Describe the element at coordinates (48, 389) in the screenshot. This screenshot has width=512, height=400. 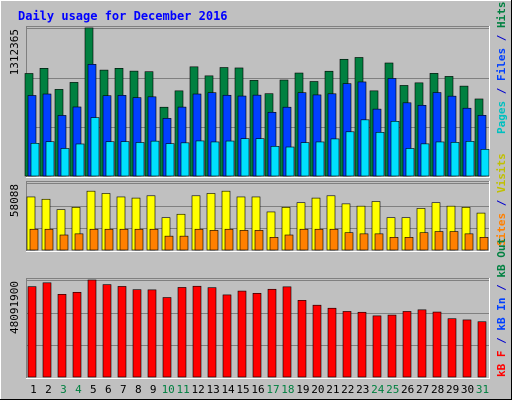
I see `day-label-2: 2` at that location.